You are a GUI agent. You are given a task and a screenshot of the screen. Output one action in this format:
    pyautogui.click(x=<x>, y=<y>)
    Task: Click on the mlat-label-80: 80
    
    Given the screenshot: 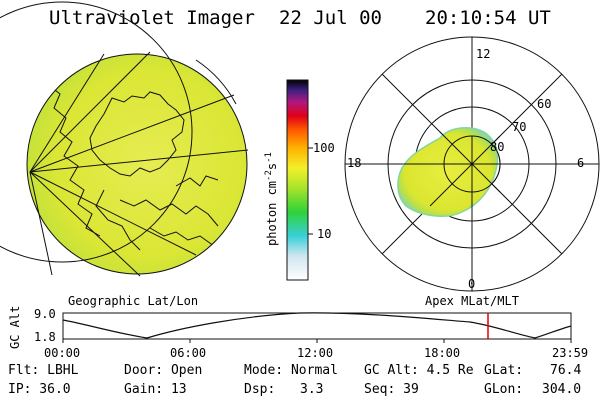 What is the action you would take?
    pyautogui.click(x=497, y=147)
    